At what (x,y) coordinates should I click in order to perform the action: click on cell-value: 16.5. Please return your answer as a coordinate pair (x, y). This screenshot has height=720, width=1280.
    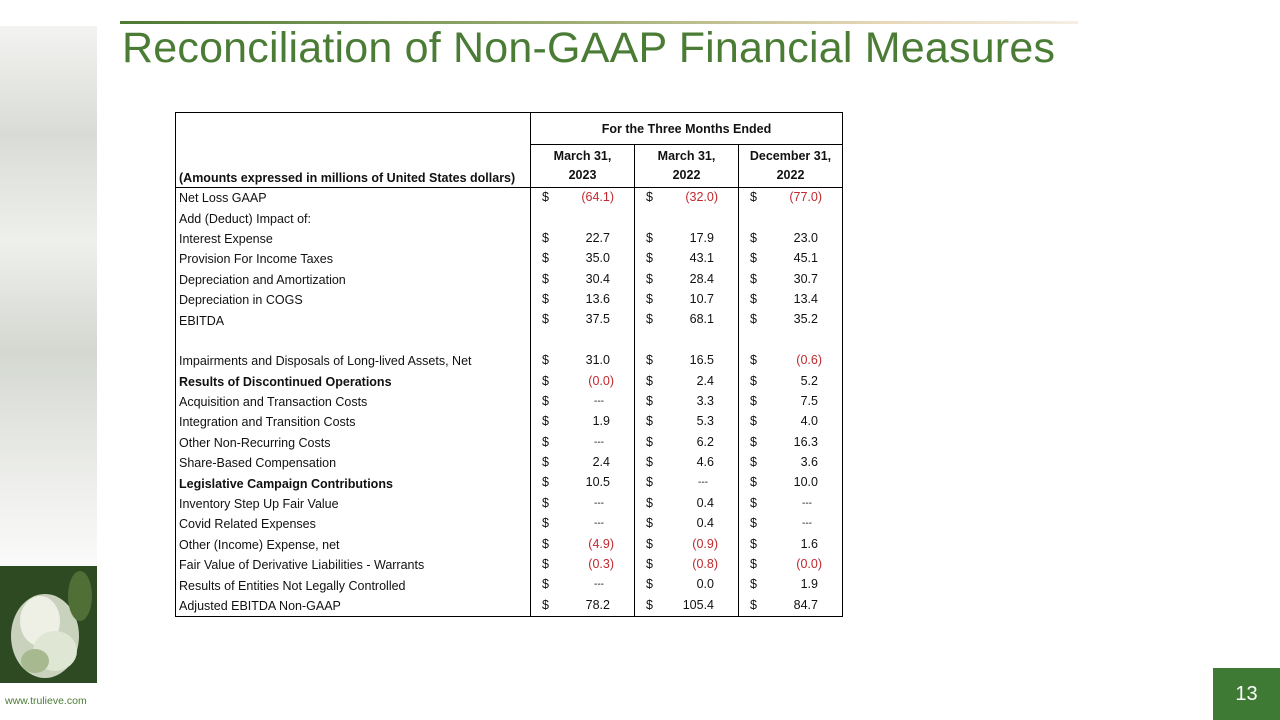
    Looking at the image, I should click on (701, 360).